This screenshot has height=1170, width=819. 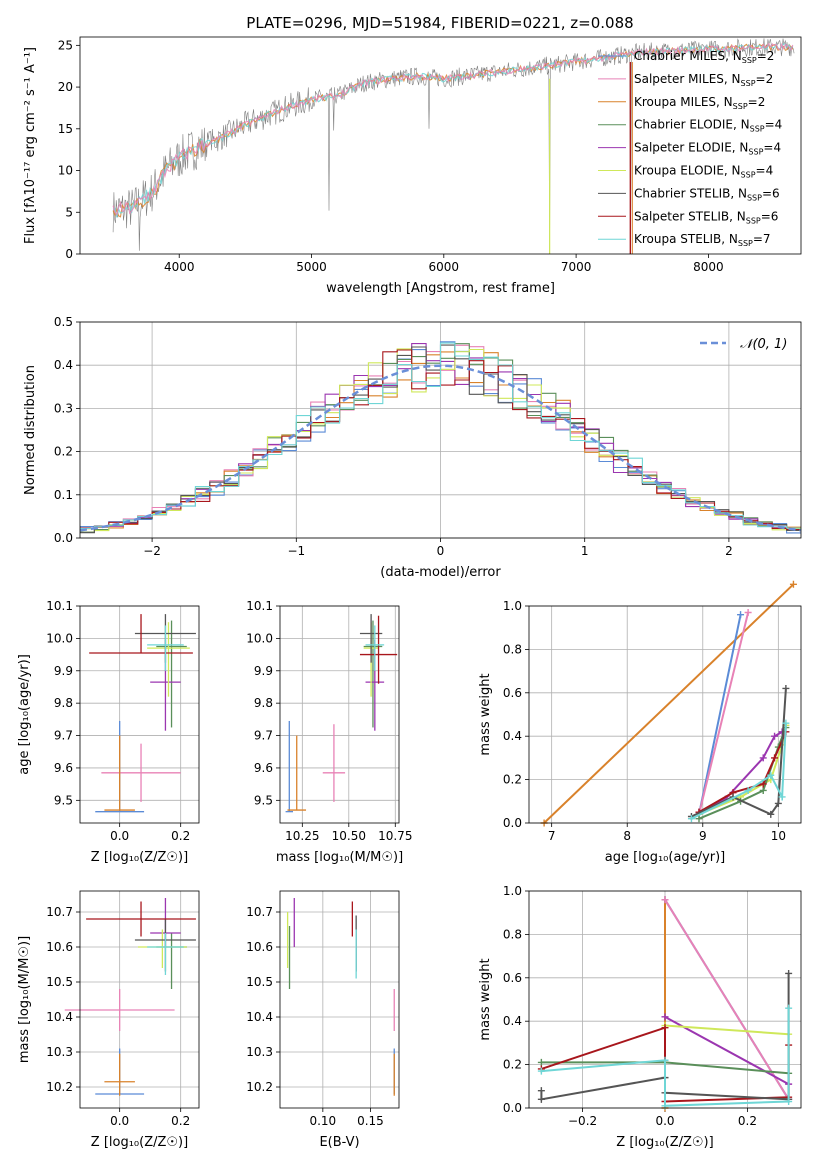 I want to click on legend-entry: Salpeter STELIB, NSSP=6, so click(x=706, y=217).